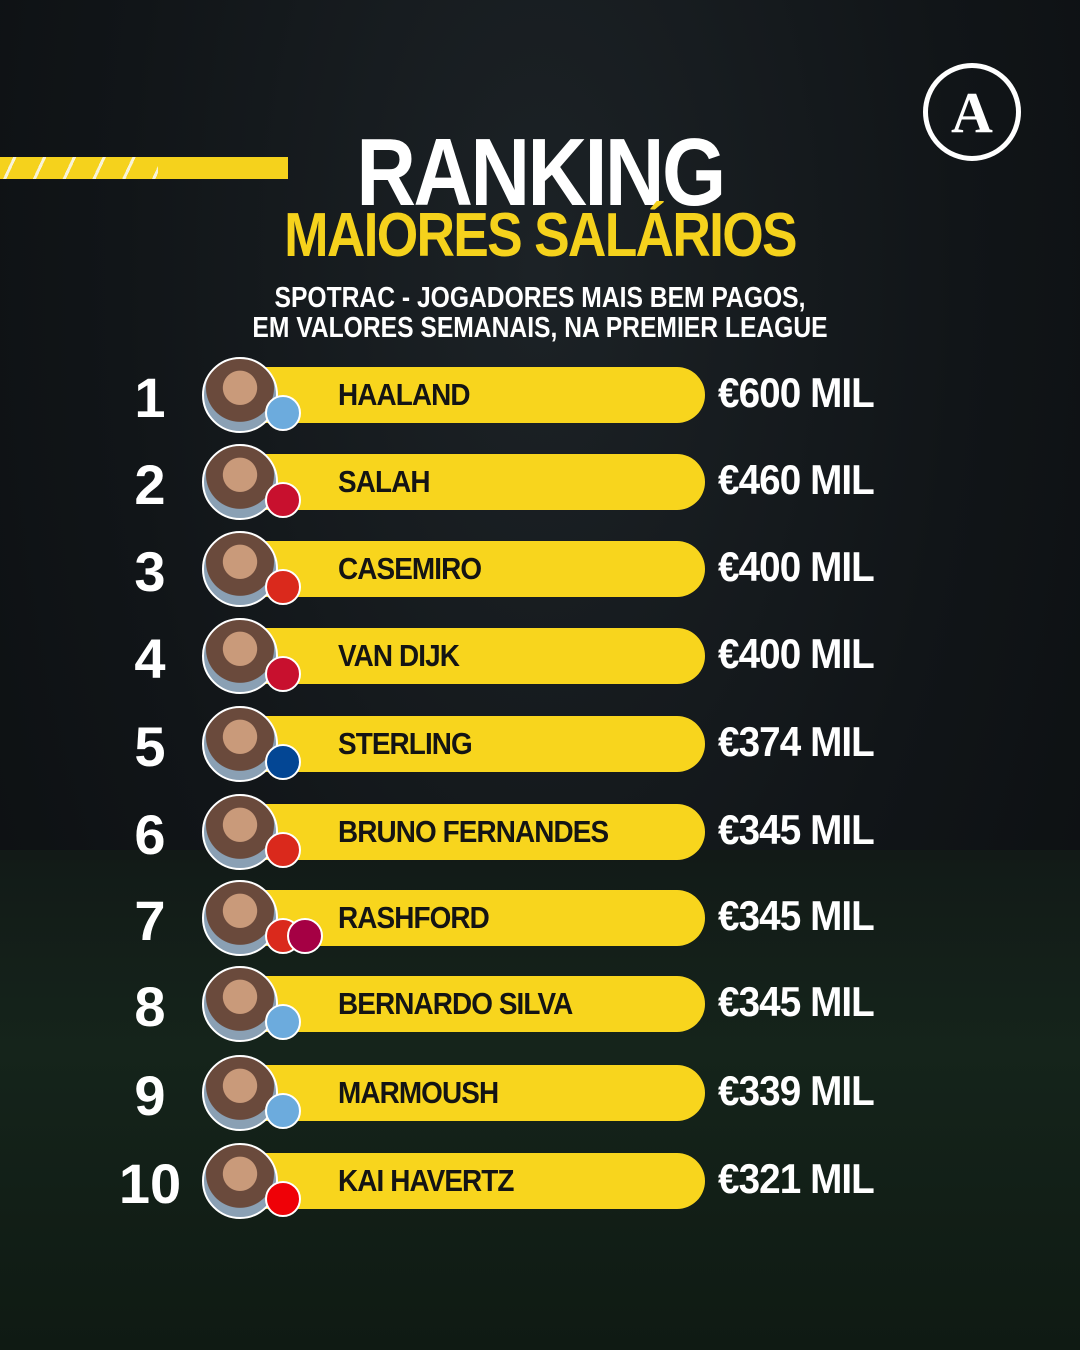  I want to click on ranking-row: 9 MARMOUSH €339 MIL, so click(540, 1093).